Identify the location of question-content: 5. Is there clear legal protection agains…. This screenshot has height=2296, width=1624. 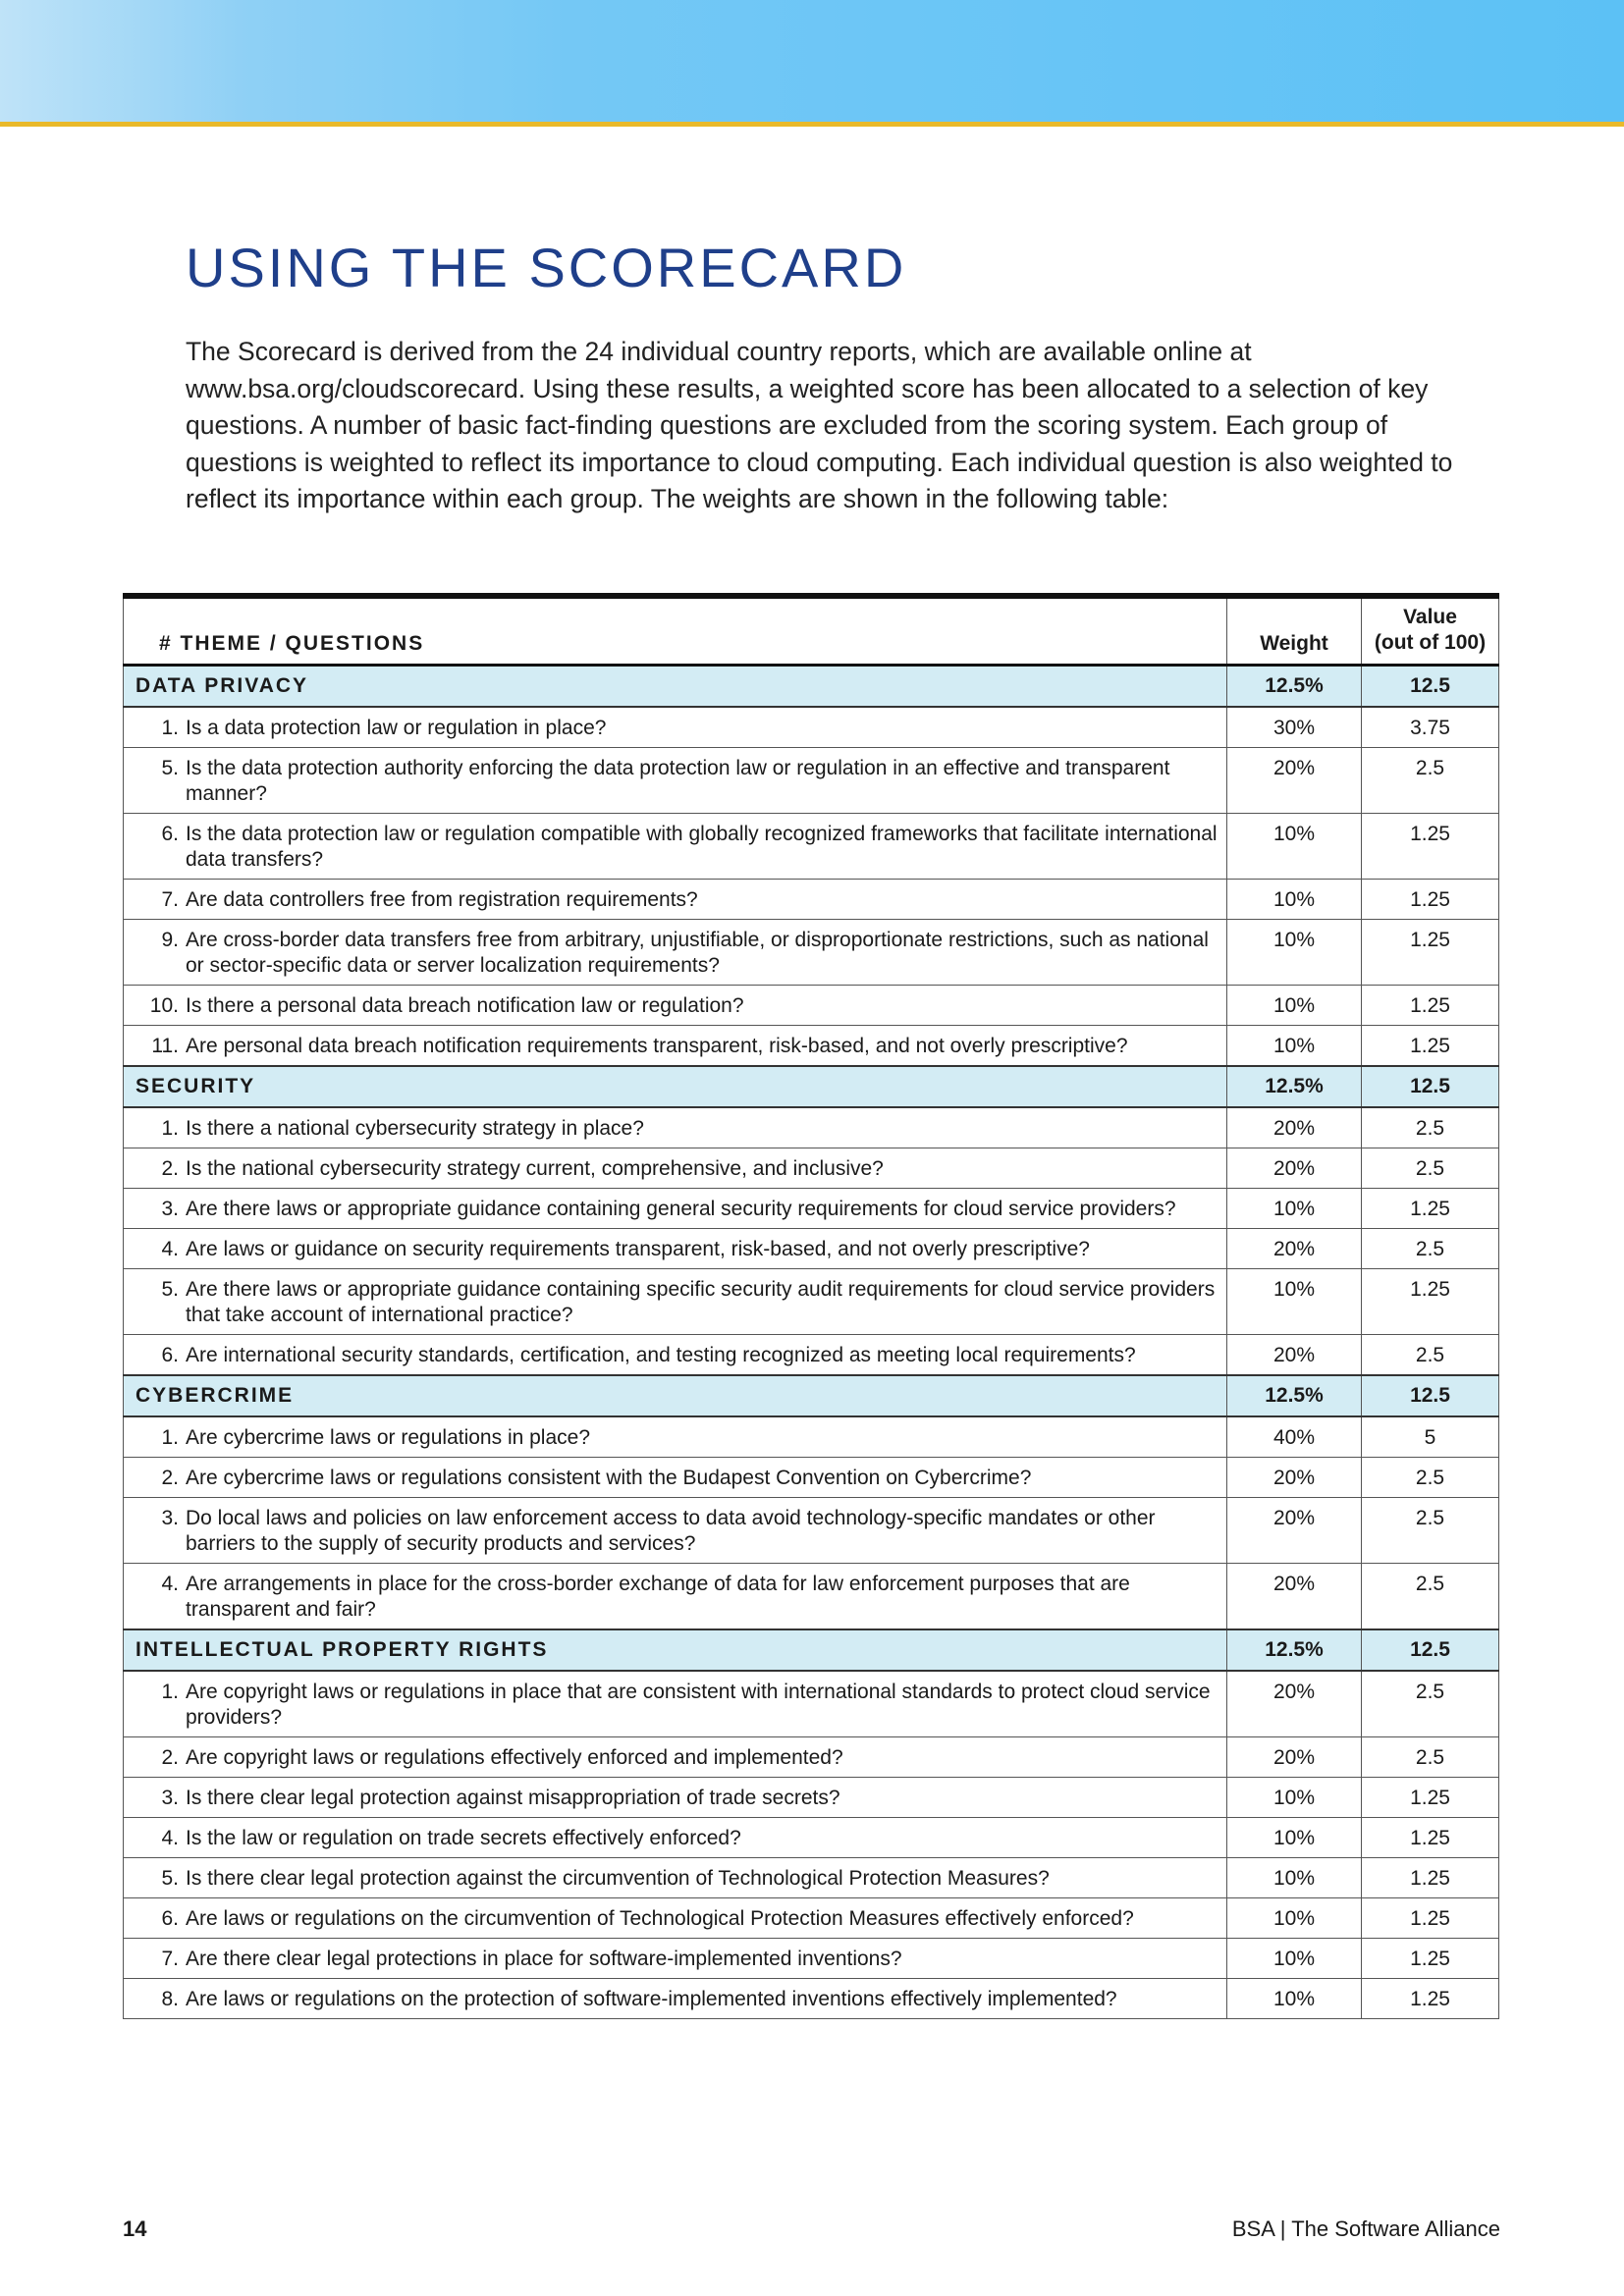
(684, 1879).